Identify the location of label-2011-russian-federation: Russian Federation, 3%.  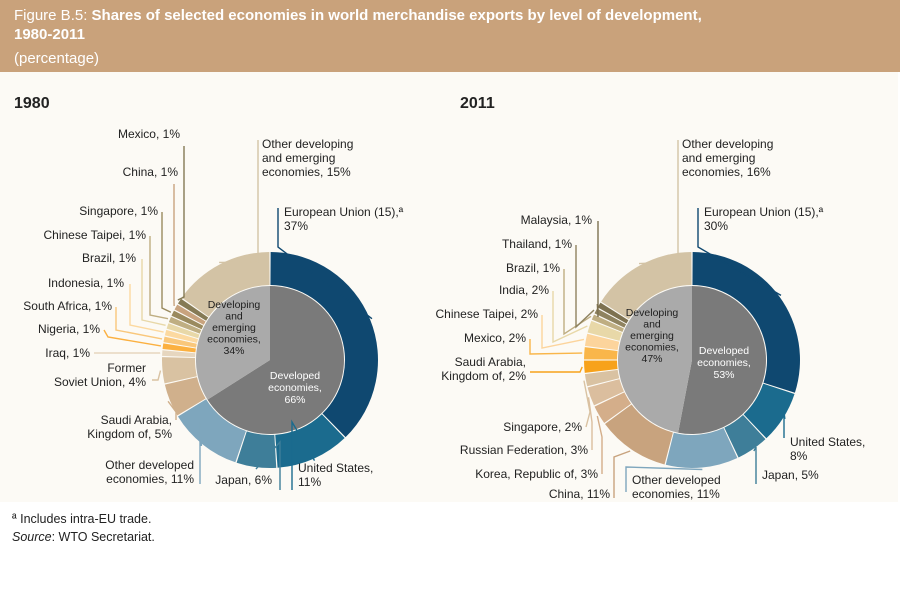
(524, 450).